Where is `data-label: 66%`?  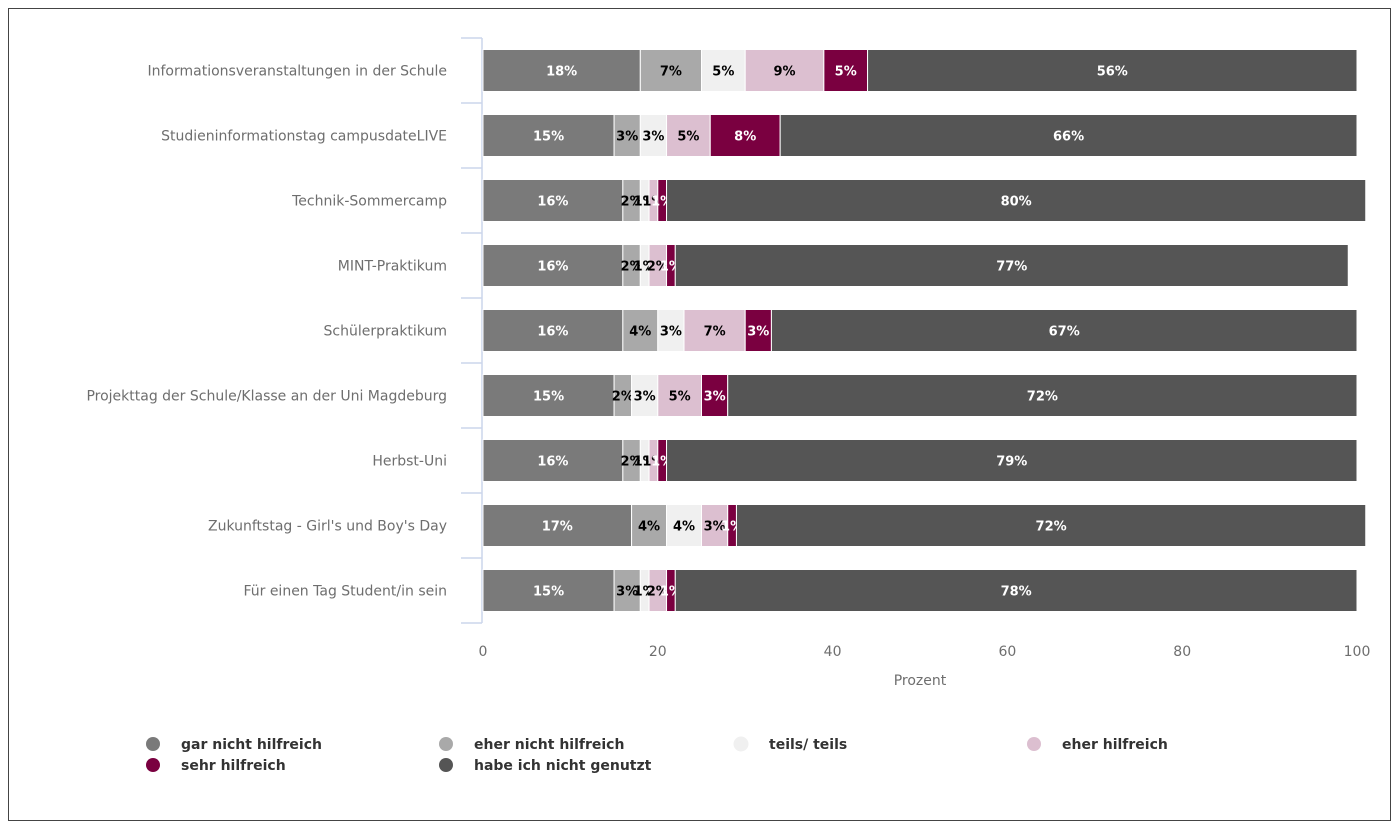 data-label: 66% is located at coordinates (1068, 137).